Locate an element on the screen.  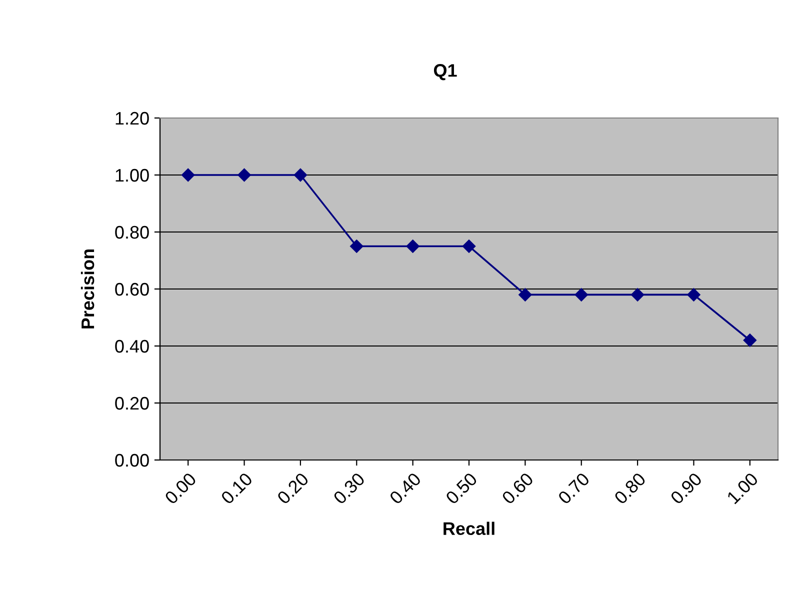
y-tick-label: 0.80 is located at coordinates (132, 232).